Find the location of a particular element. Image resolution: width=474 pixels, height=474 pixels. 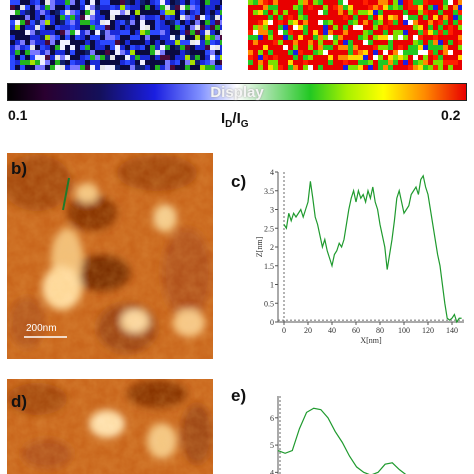

colorbar: Display is located at coordinates (237, 92).